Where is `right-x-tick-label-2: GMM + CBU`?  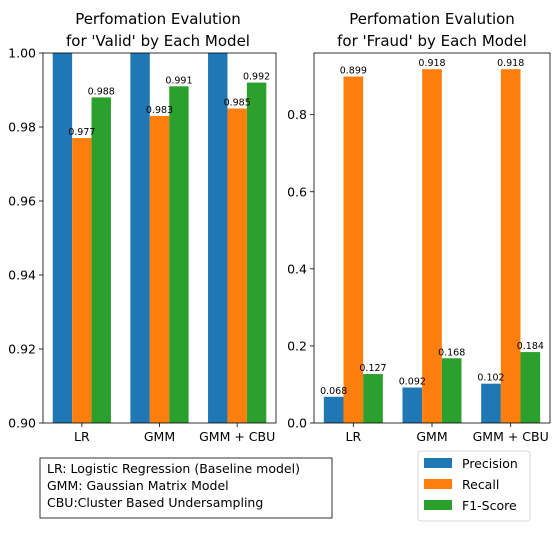
right-x-tick-label-2: GMM + CBU is located at coordinates (511, 436).